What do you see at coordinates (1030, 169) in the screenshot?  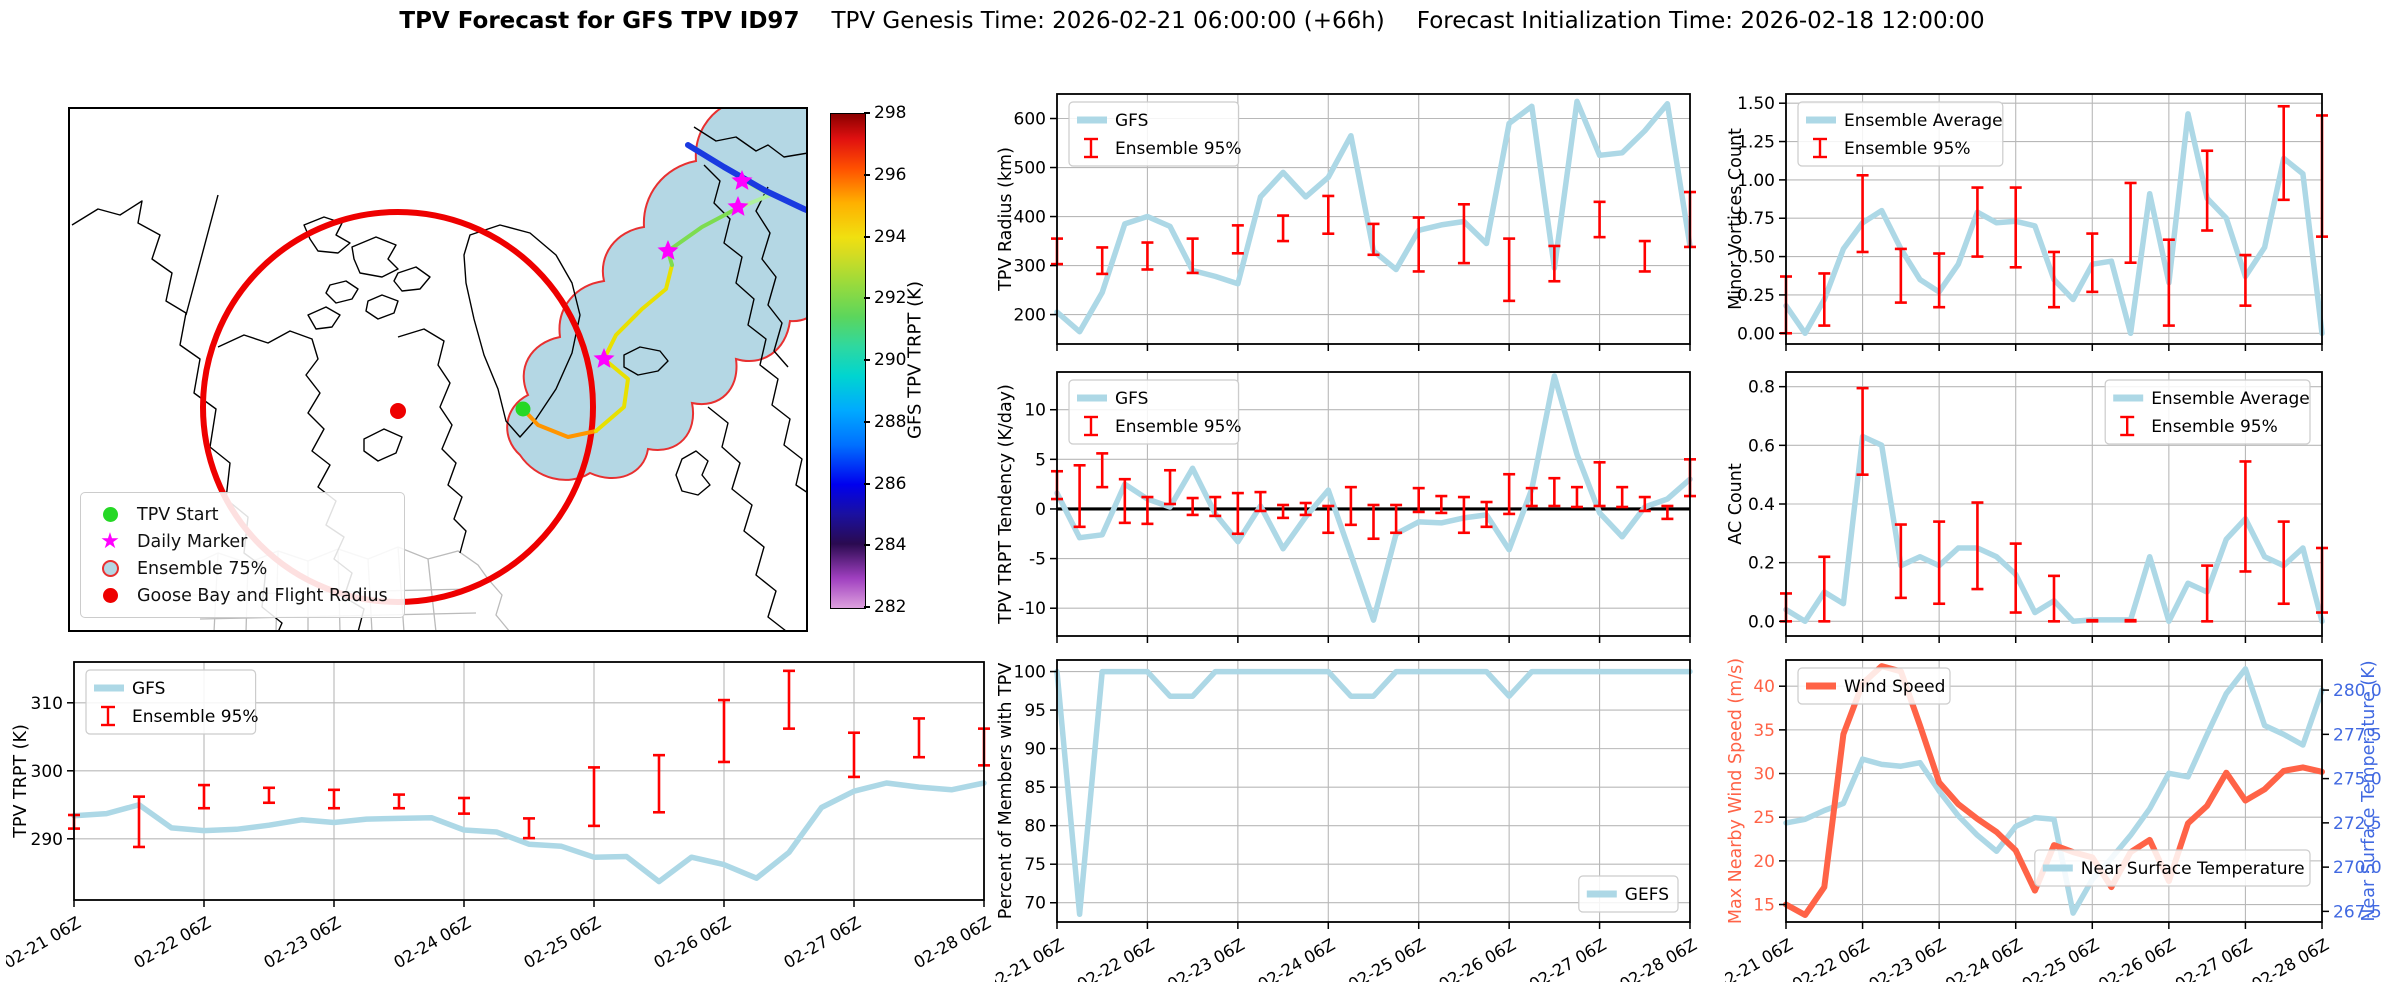 I see `svg-text: 500` at bounding box center [1030, 169].